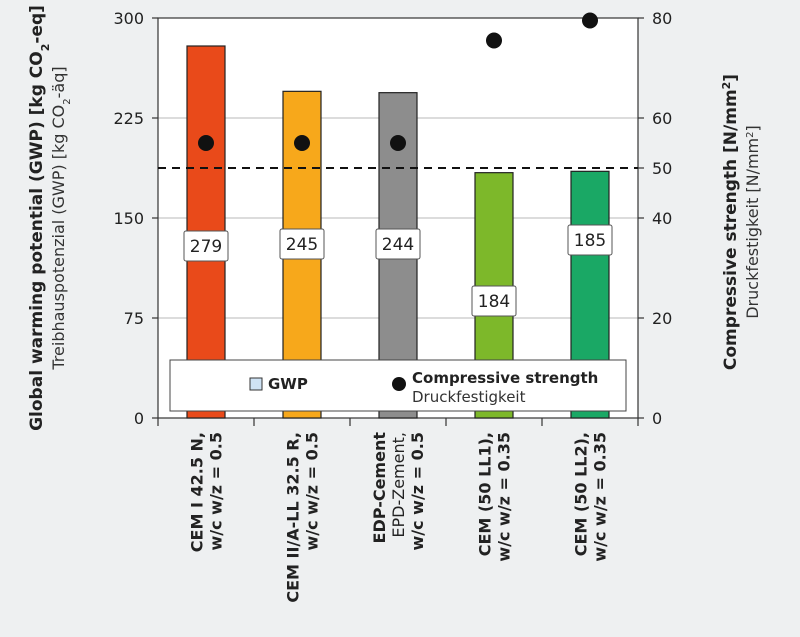  I want to click on x-category-label-line: CEM (50 LL2),, so click(581, 494).